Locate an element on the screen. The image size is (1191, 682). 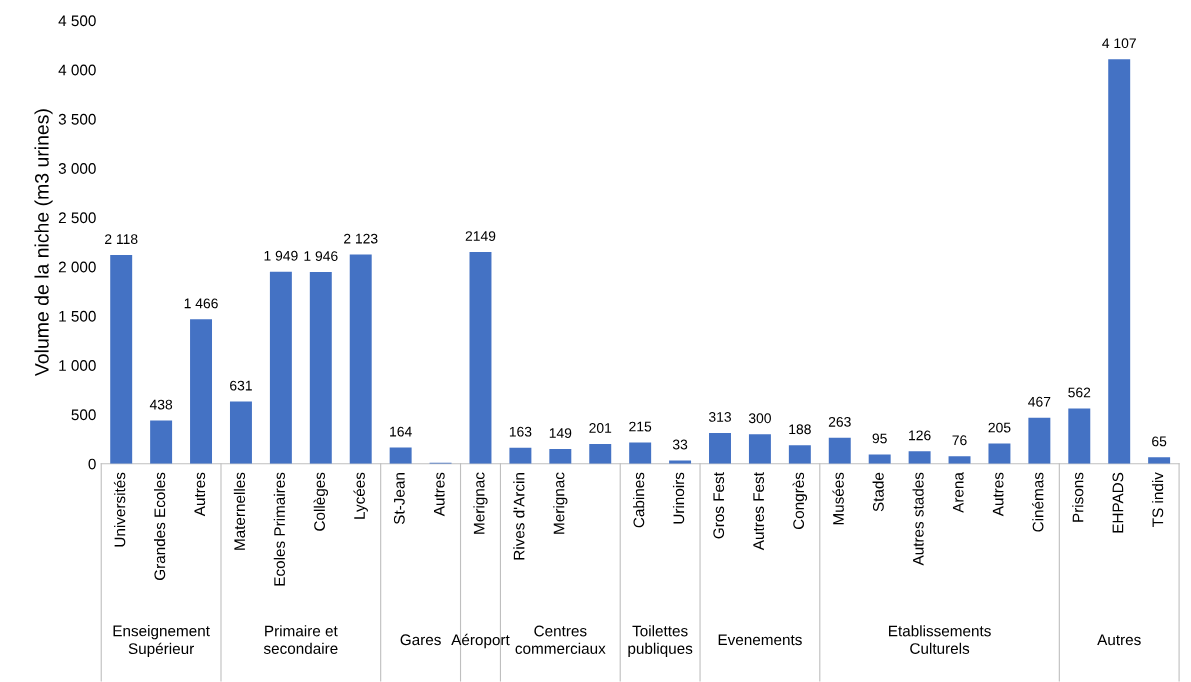
y-tick-label: 3 500 is located at coordinates (77, 119).